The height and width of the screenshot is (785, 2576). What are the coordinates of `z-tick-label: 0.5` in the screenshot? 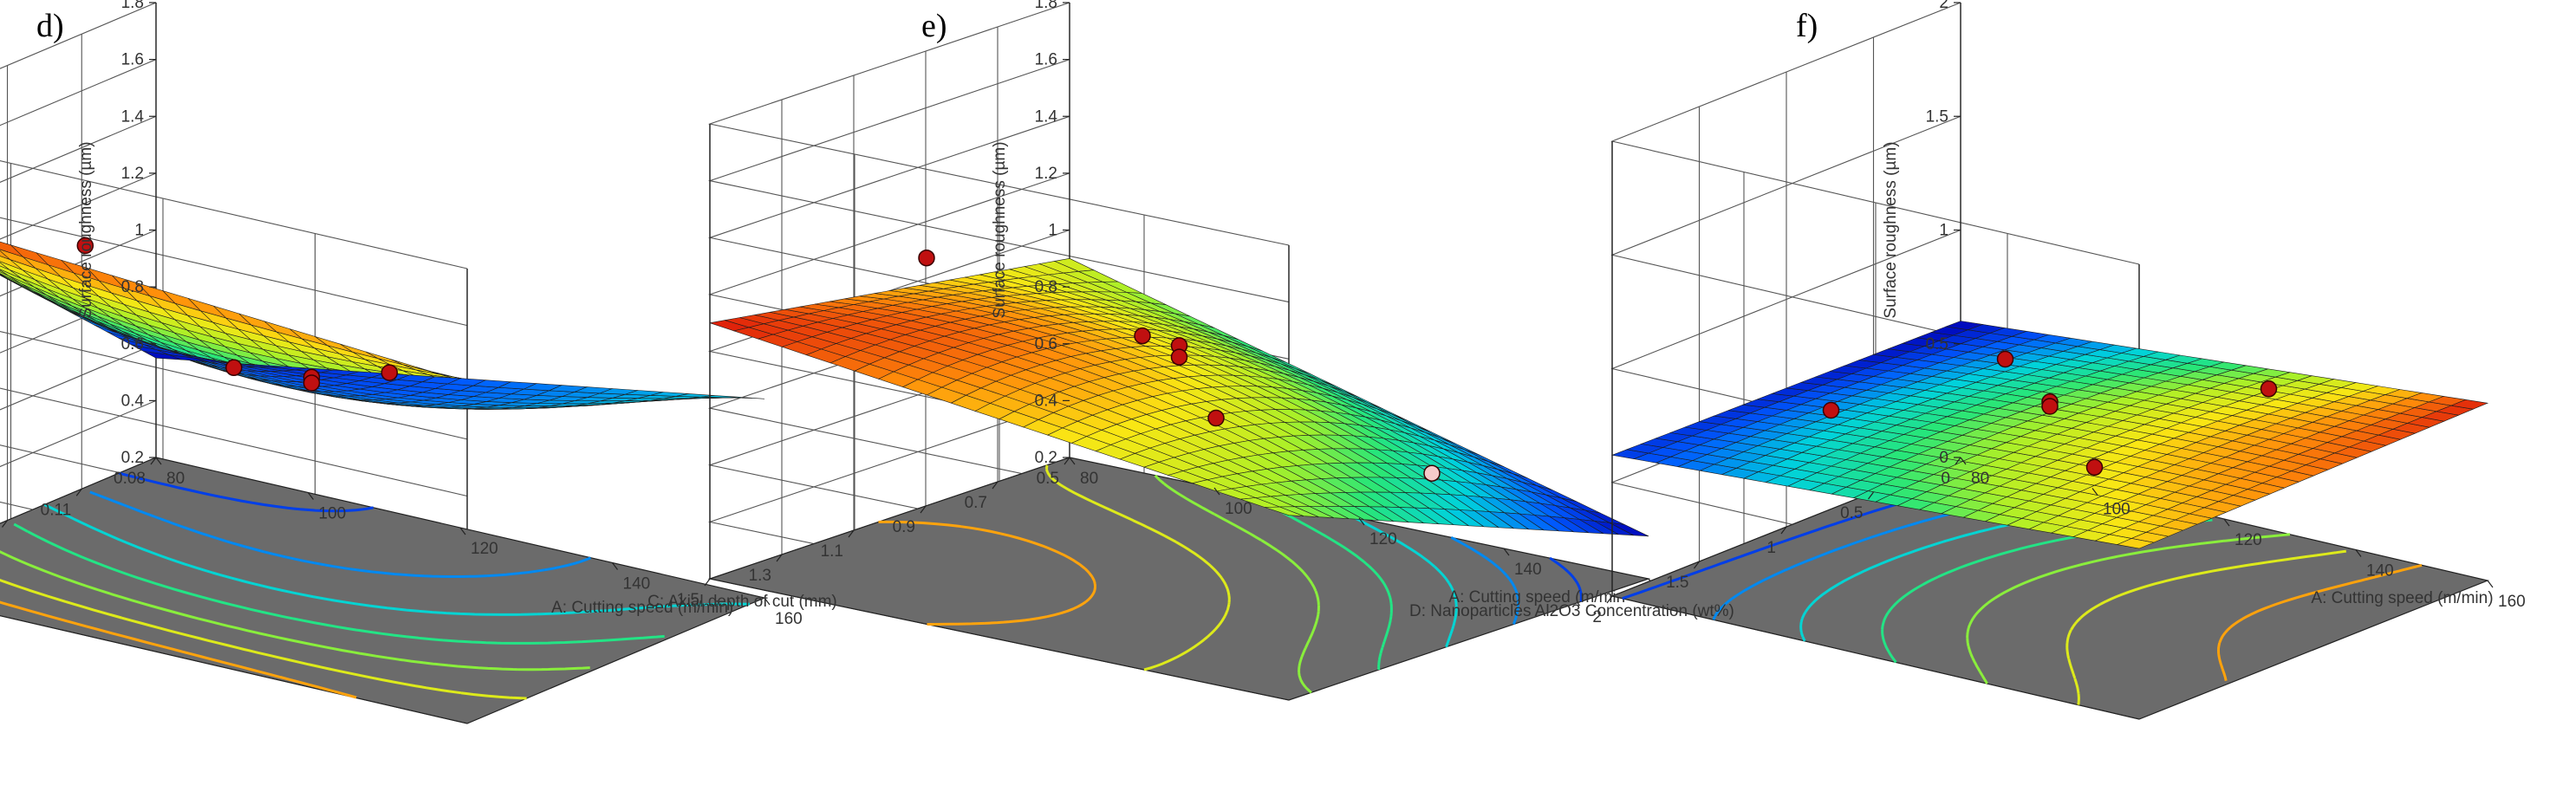 It's located at (1937, 344).